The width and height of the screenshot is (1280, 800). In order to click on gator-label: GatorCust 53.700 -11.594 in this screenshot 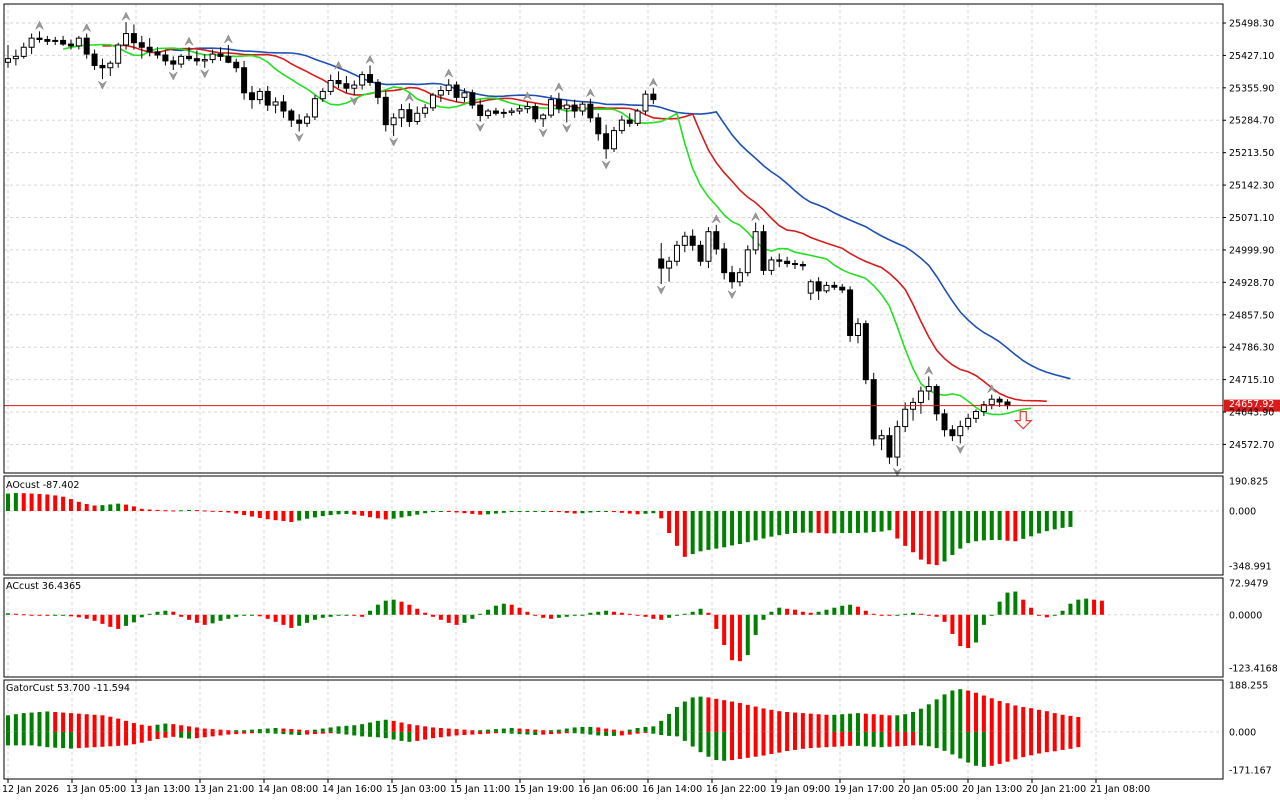, I will do `click(68, 688)`.